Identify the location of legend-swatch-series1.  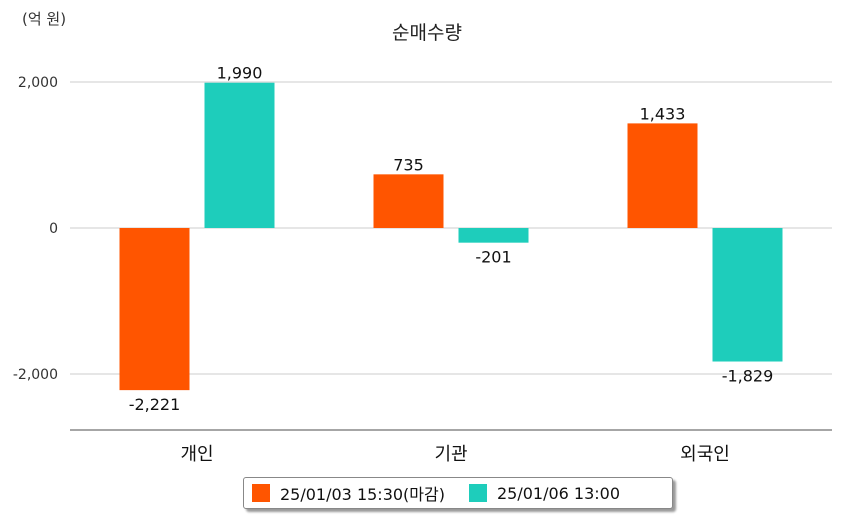
(261, 493).